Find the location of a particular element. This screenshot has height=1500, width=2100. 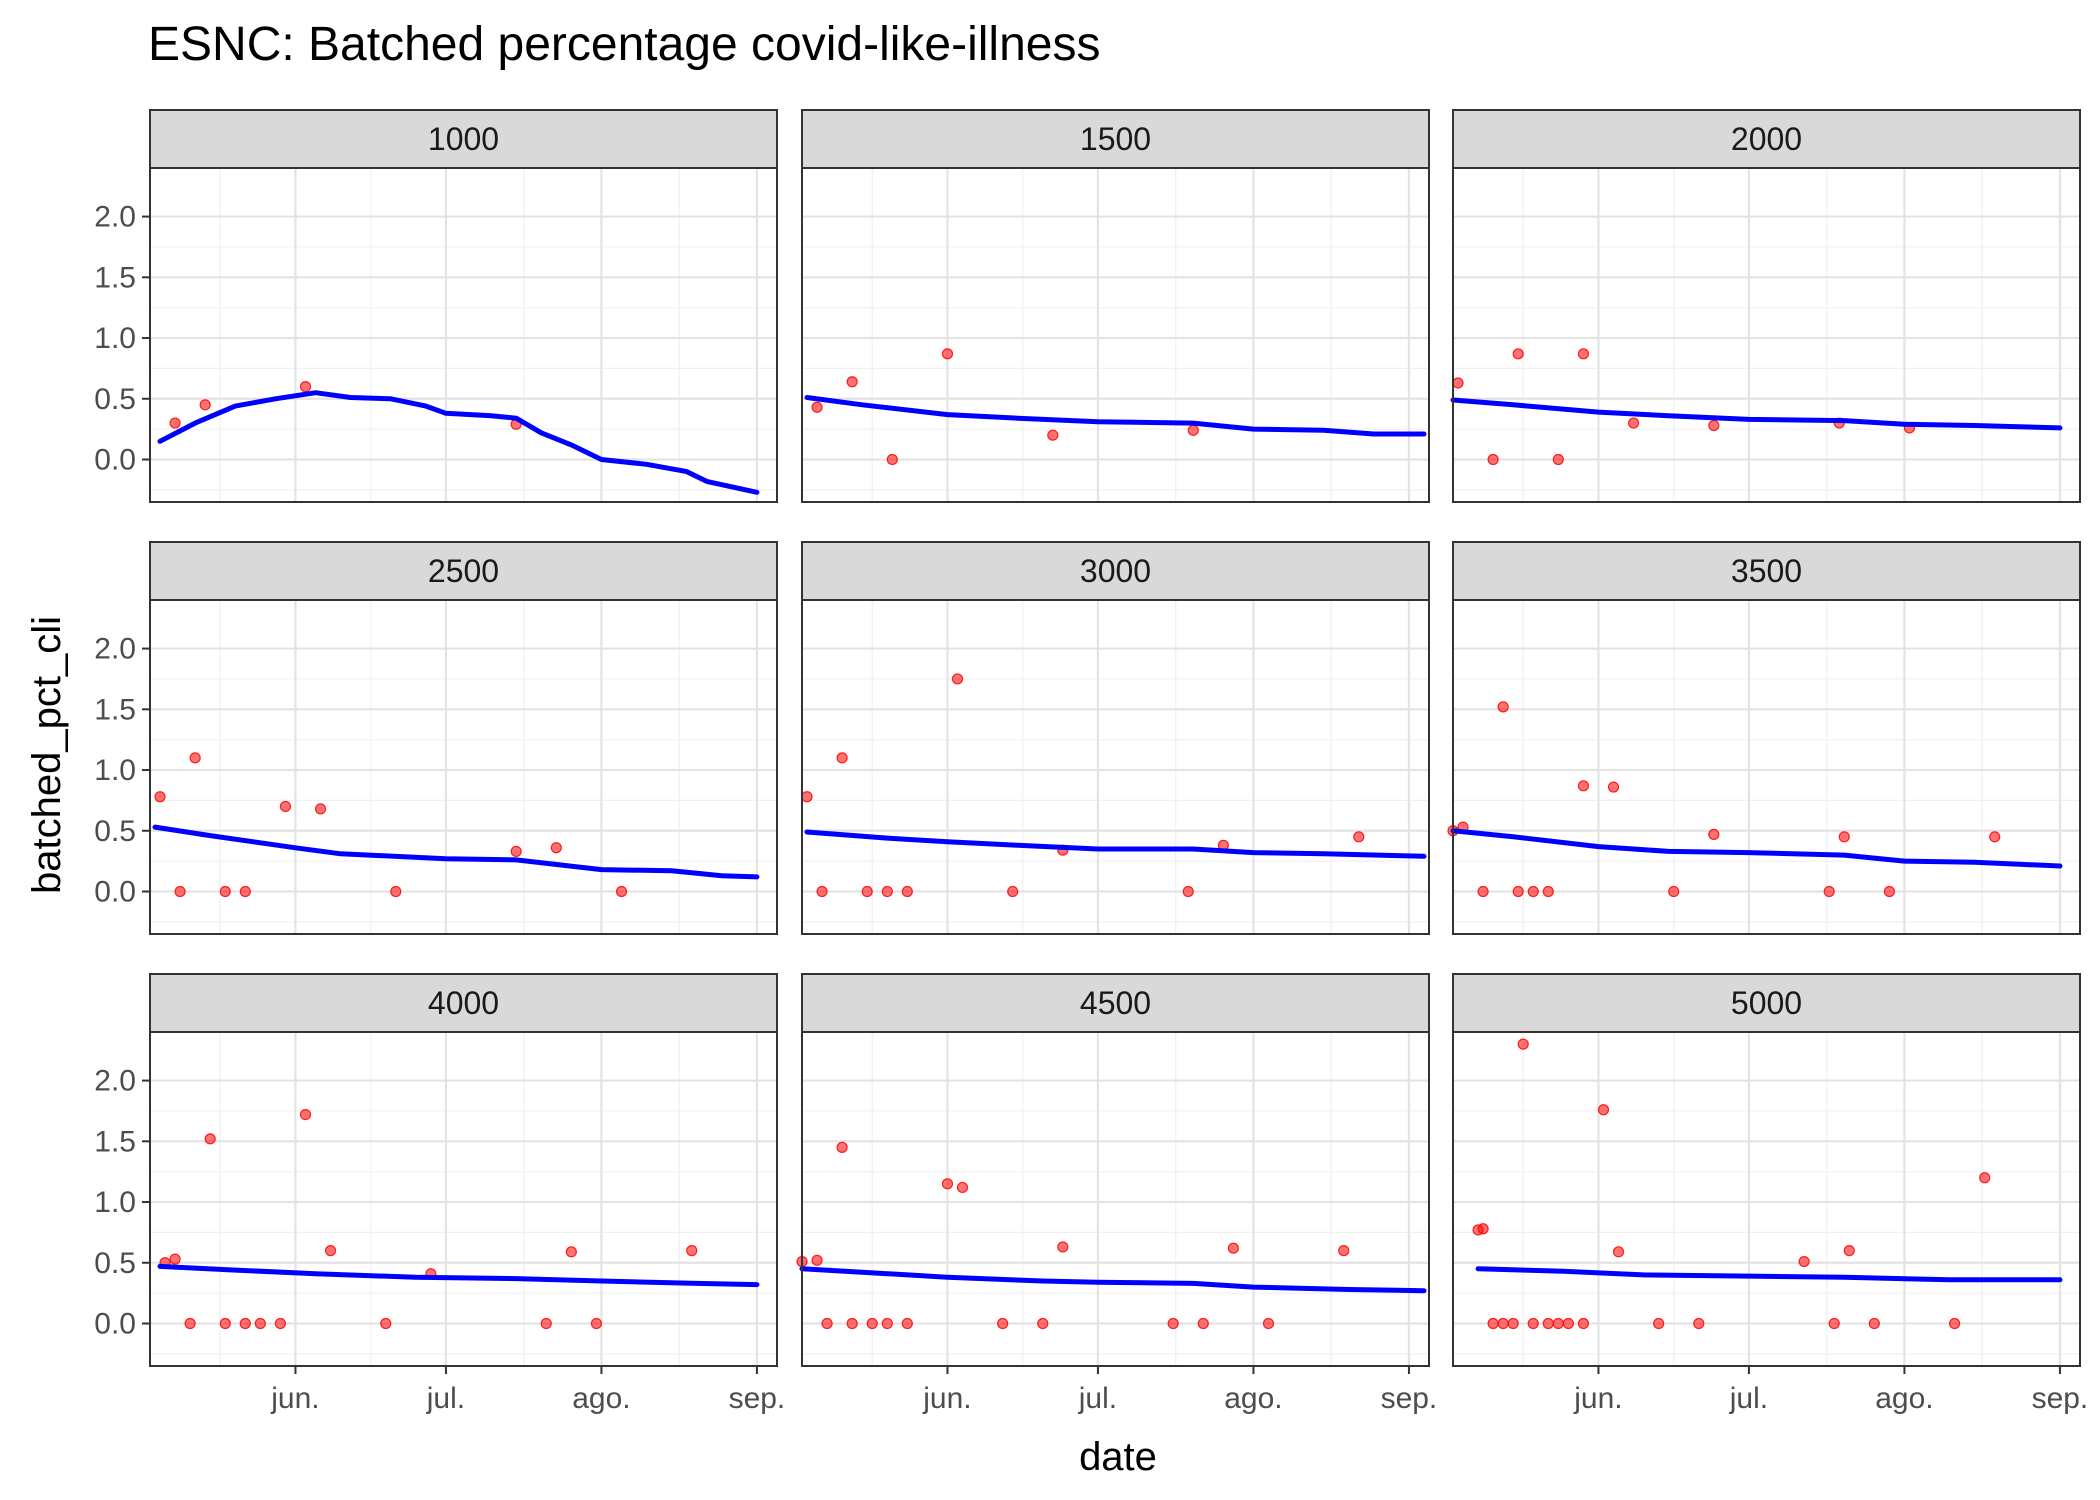

facet-strip-label: 2000 is located at coordinates (1766, 139).